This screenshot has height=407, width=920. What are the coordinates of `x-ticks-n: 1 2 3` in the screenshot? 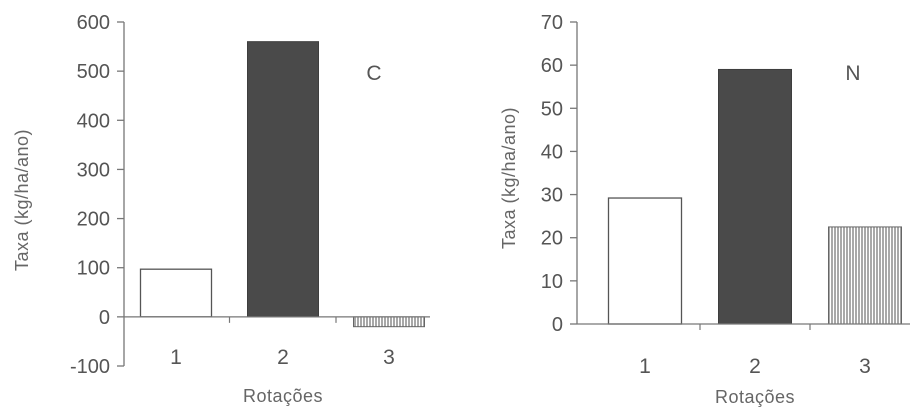 It's located at (755, 351).